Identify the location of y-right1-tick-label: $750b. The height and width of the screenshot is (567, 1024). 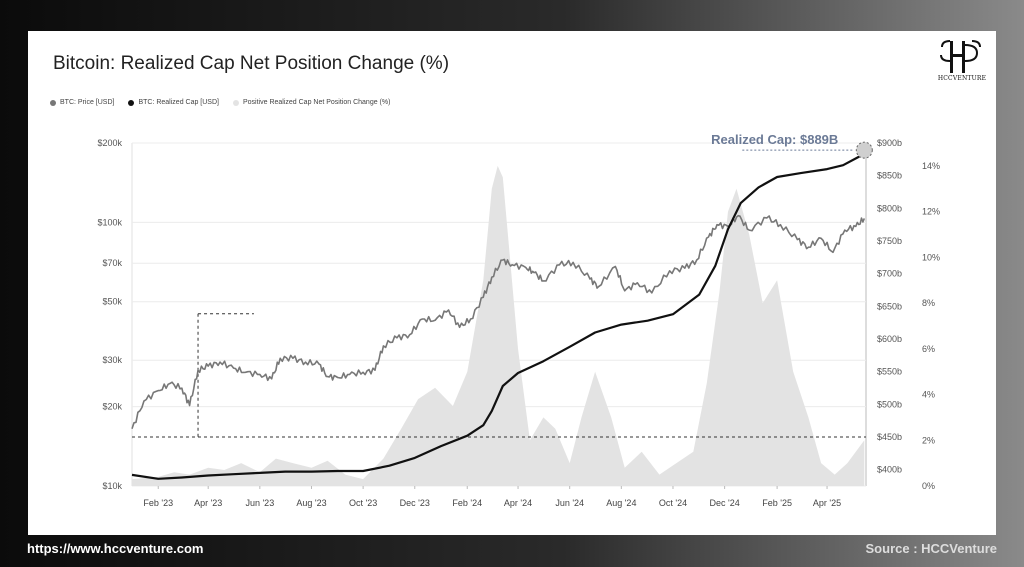
(889, 241).